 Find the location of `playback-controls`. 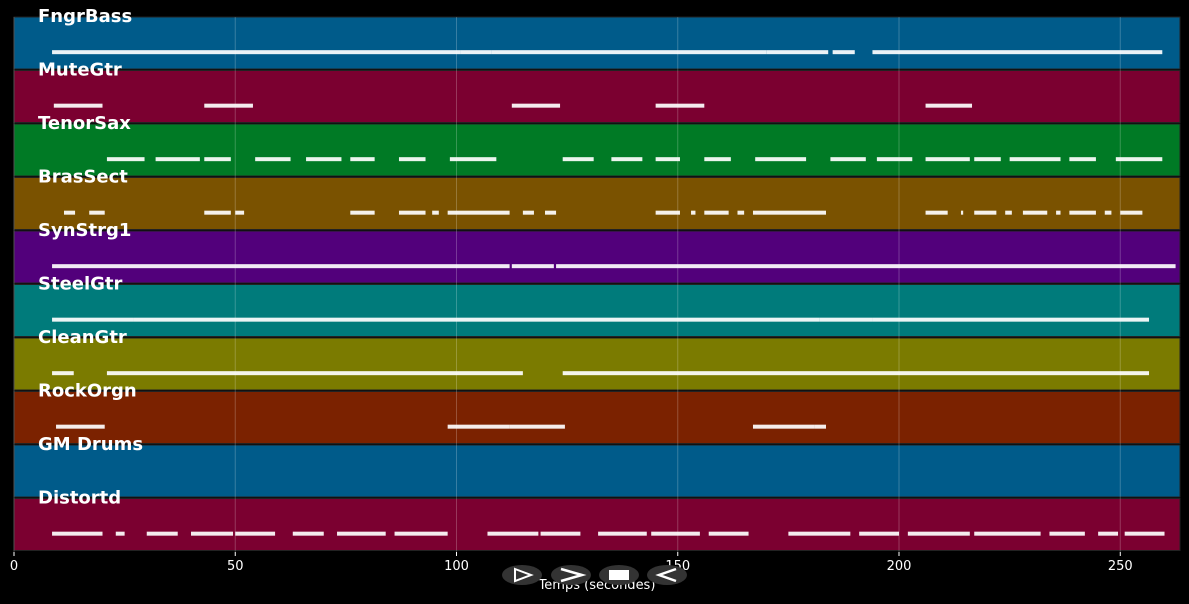

playback-controls is located at coordinates (594, 575).